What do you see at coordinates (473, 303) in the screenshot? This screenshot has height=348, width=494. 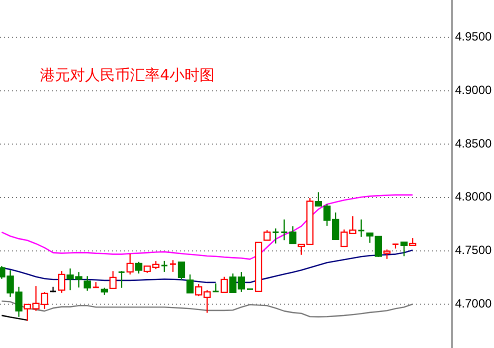 I see `y-tick-label: 4.7000` at bounding box center [473, 303].